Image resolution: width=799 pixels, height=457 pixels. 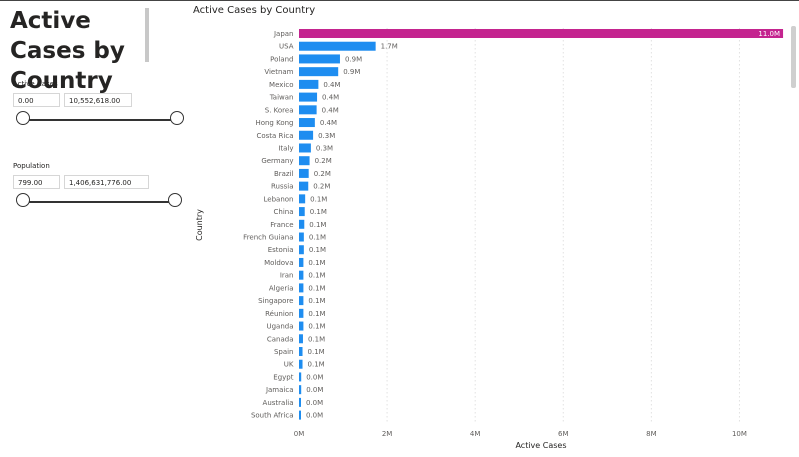 What do you see at coordinates (387, 434) in the screenshot?
I see `x-tick-label: 2M` at bounding box center [387, 434].